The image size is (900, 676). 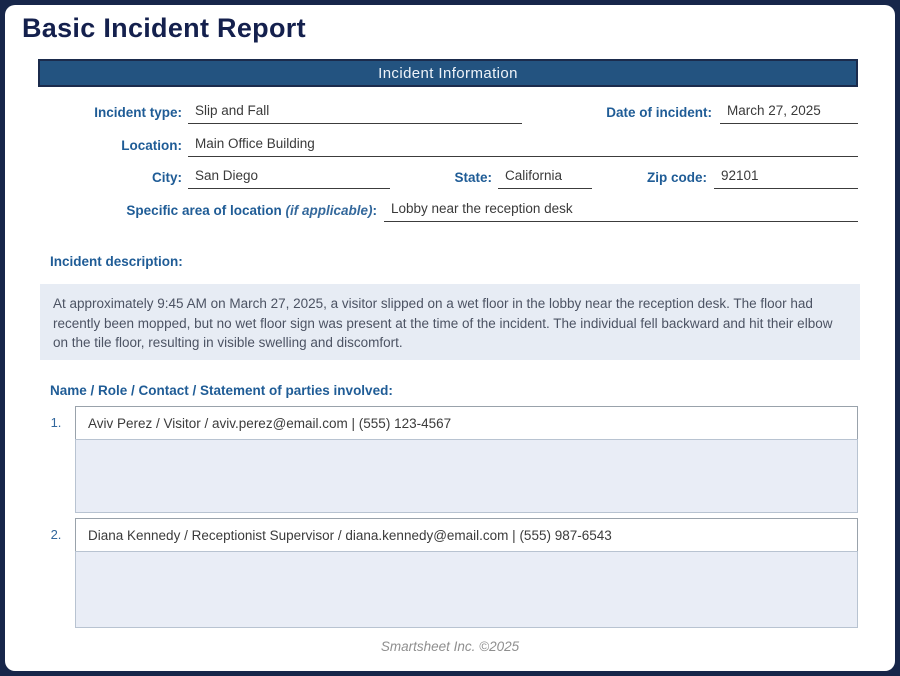 I want to click on city-label: City:, so click(x=167, y=177).